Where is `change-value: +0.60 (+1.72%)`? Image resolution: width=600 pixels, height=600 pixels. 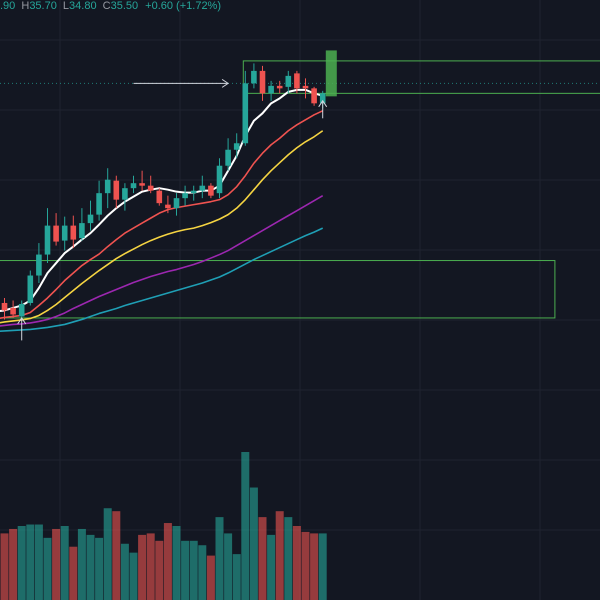 change-value: +0.60 (+1.72%) is located at coordinates (183, 6).